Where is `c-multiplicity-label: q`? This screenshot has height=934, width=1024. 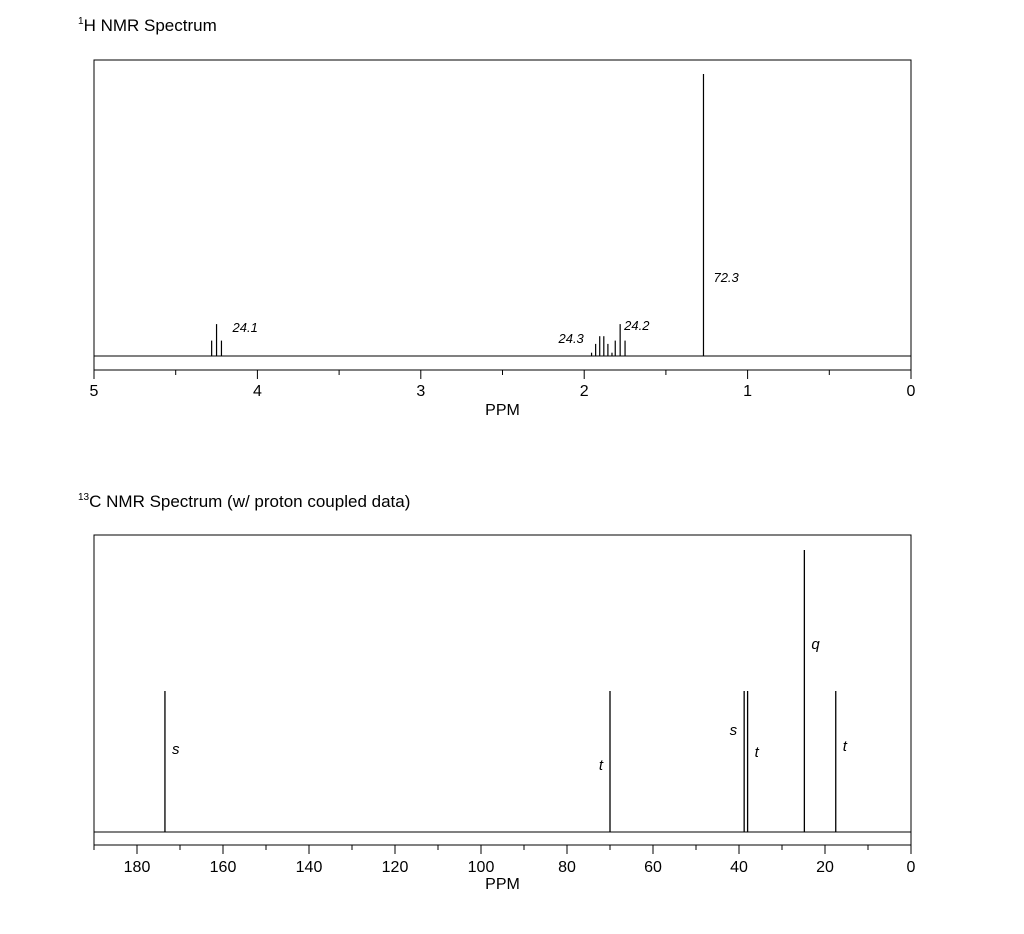
c-multiplicity-label: q is located at coordinates (815, 644).